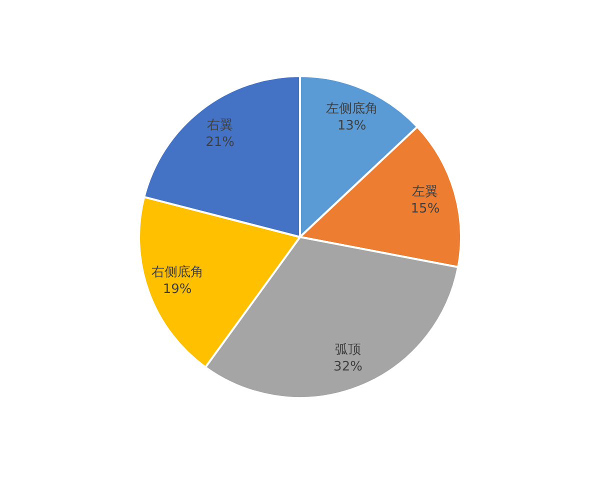 The width and height of the screenshot is (600, 480). Describe the element at coordinates (425, 209) in the screenshot. I see `data-label: 15%` at that location.